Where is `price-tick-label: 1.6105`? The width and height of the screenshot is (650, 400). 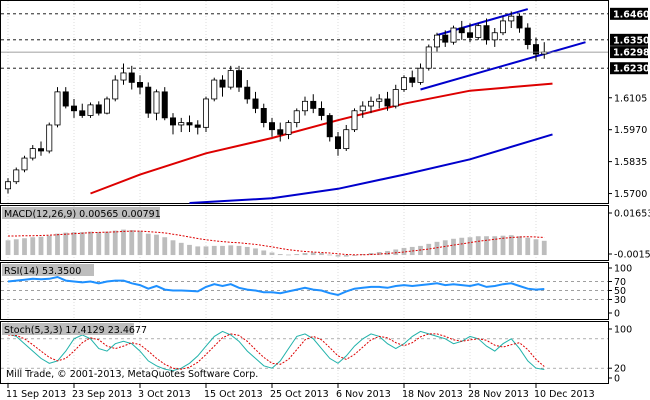 price-tick-label: 1.6105 is located at coordinates (630, 98).